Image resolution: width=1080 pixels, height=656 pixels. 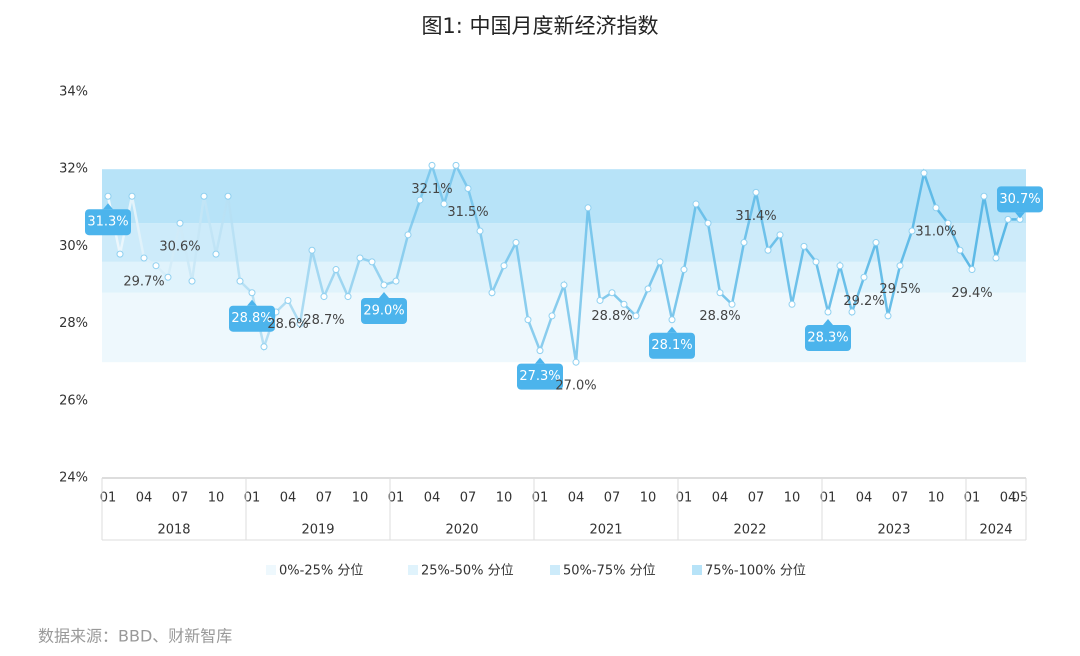 I want to click on callout-label: 28.8%, so click(x=251, y=318).